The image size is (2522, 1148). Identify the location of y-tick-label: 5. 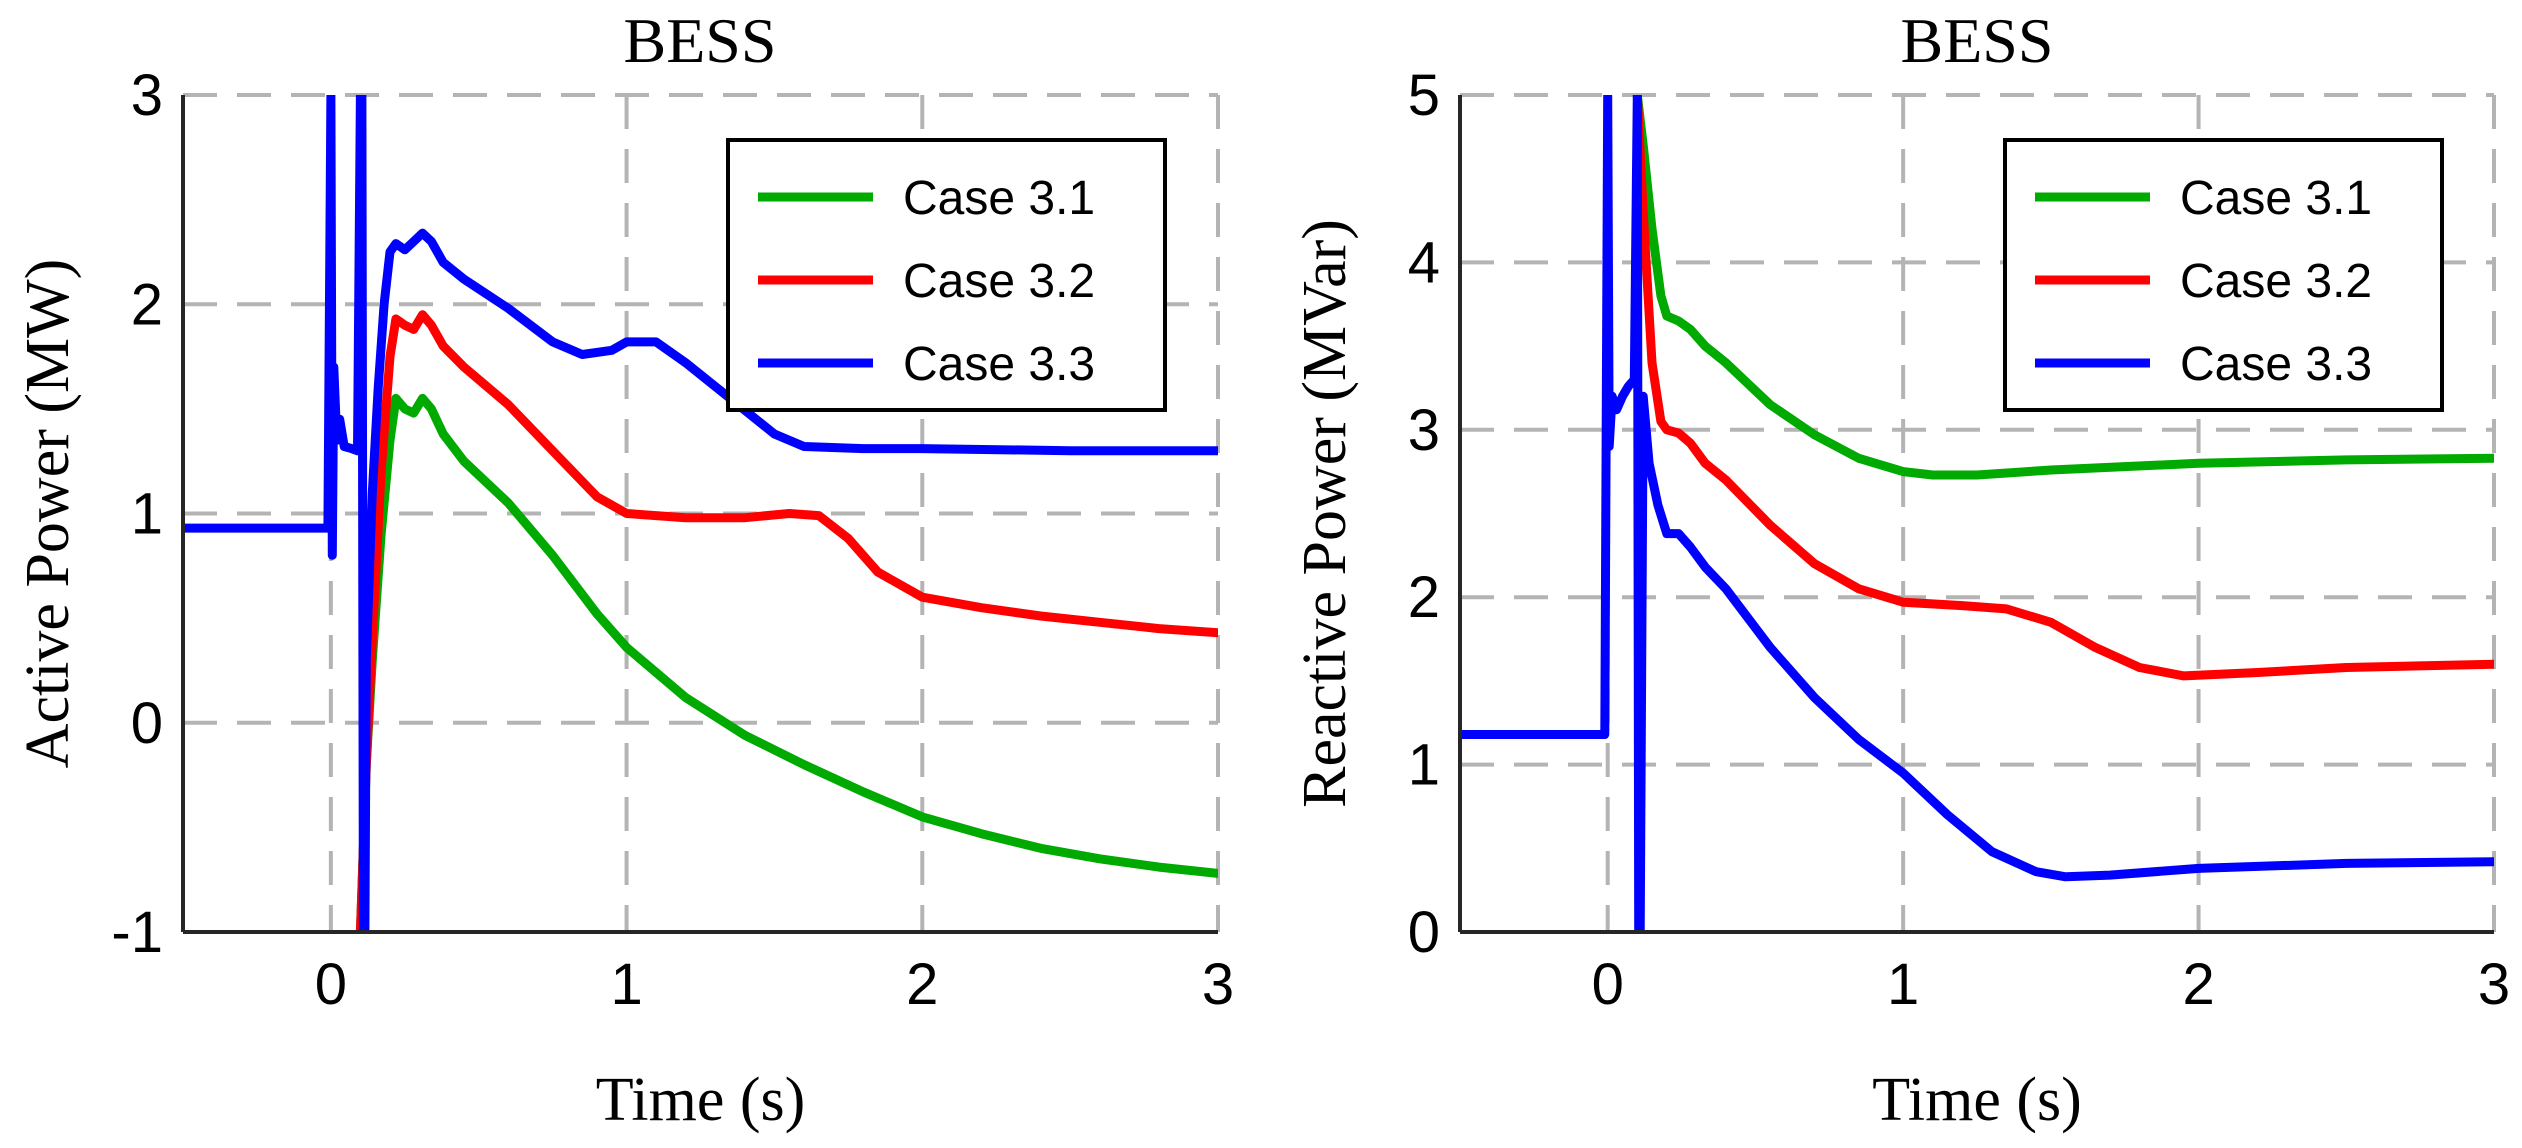
(1424, 95).